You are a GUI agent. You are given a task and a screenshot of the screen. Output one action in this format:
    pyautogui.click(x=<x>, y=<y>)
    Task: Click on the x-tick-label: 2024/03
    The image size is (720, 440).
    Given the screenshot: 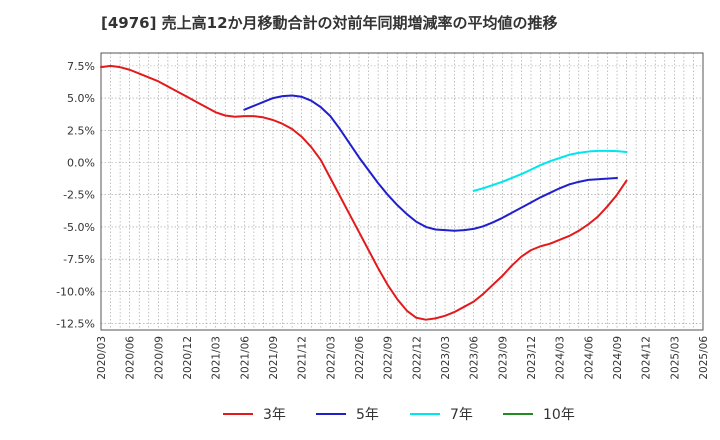 What is the action you would take?
    pyautogui.click(x=561, y=358)
    